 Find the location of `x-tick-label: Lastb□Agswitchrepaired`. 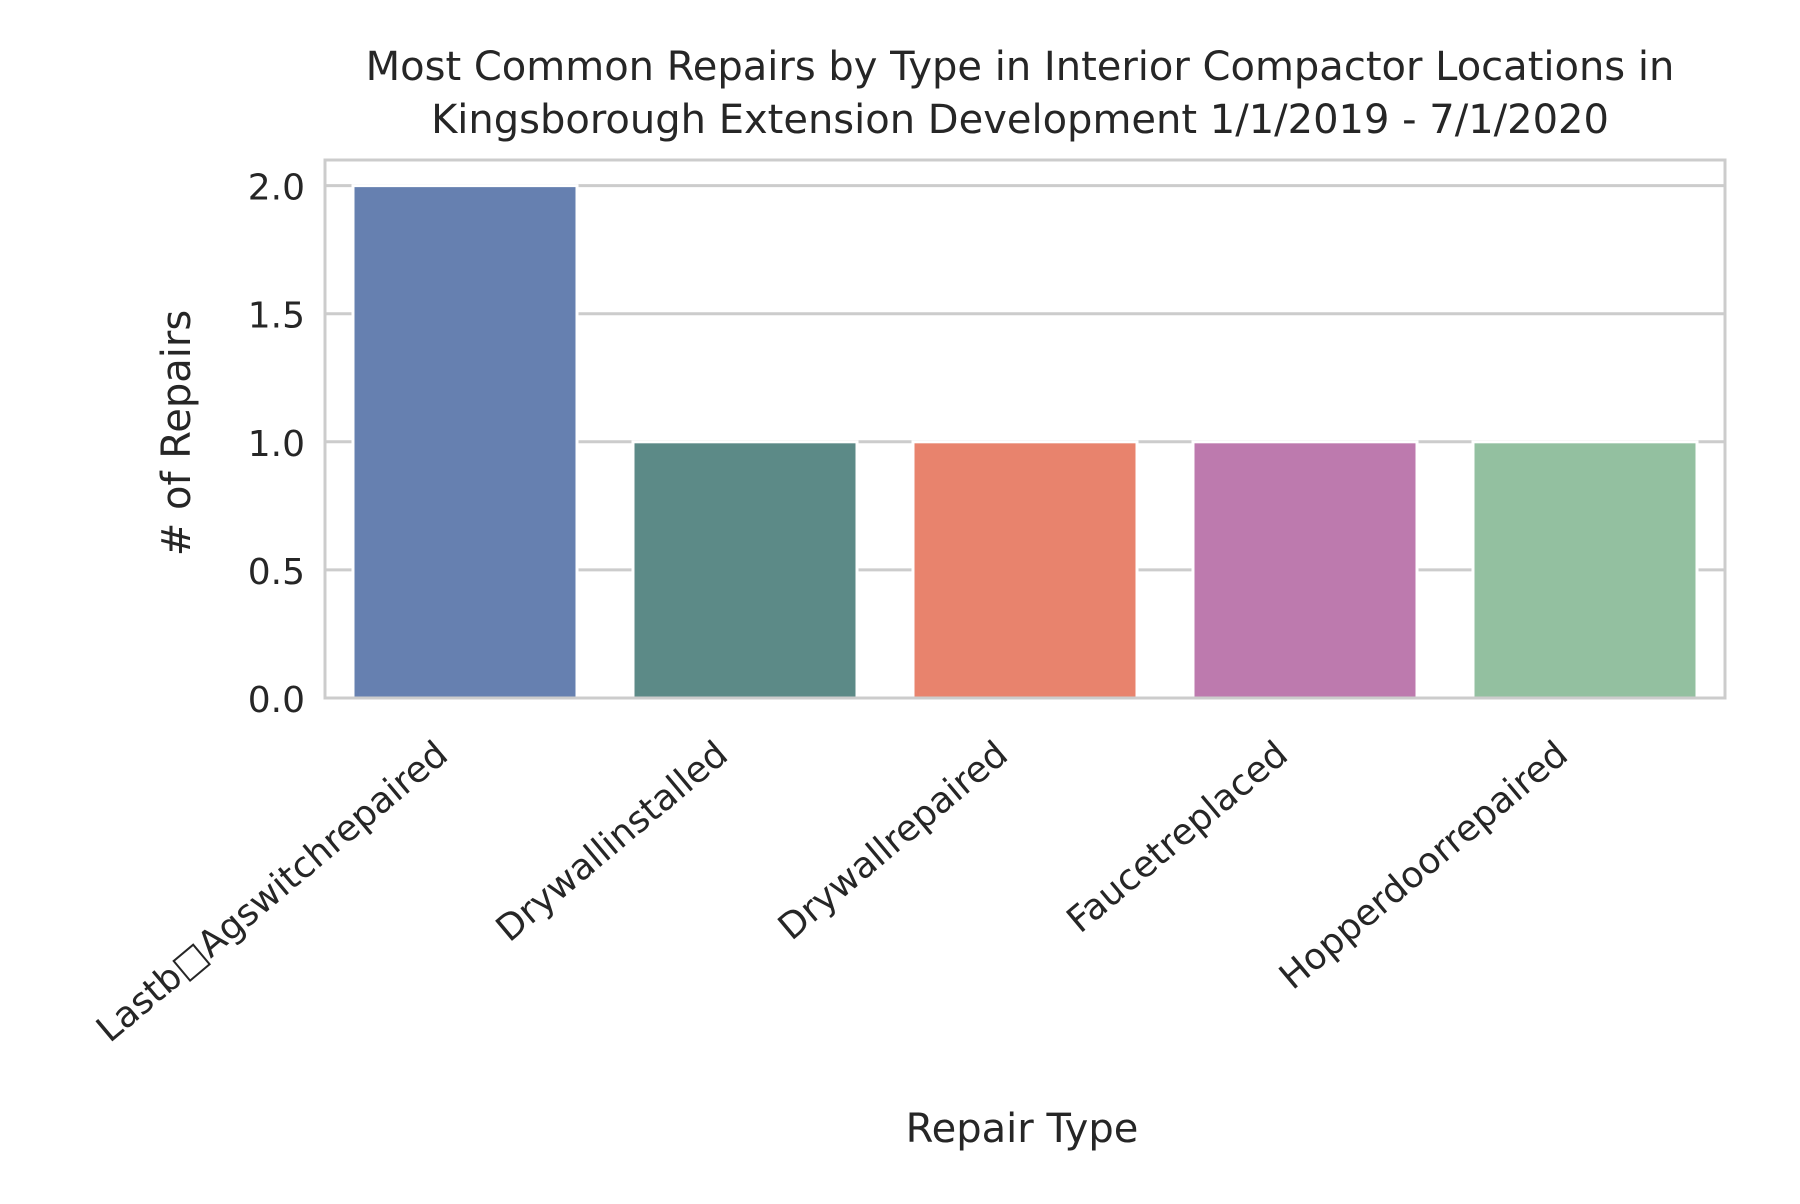

x-tick-label: Lastb□Agswitchrepaired is located at coordinates (272, 891).